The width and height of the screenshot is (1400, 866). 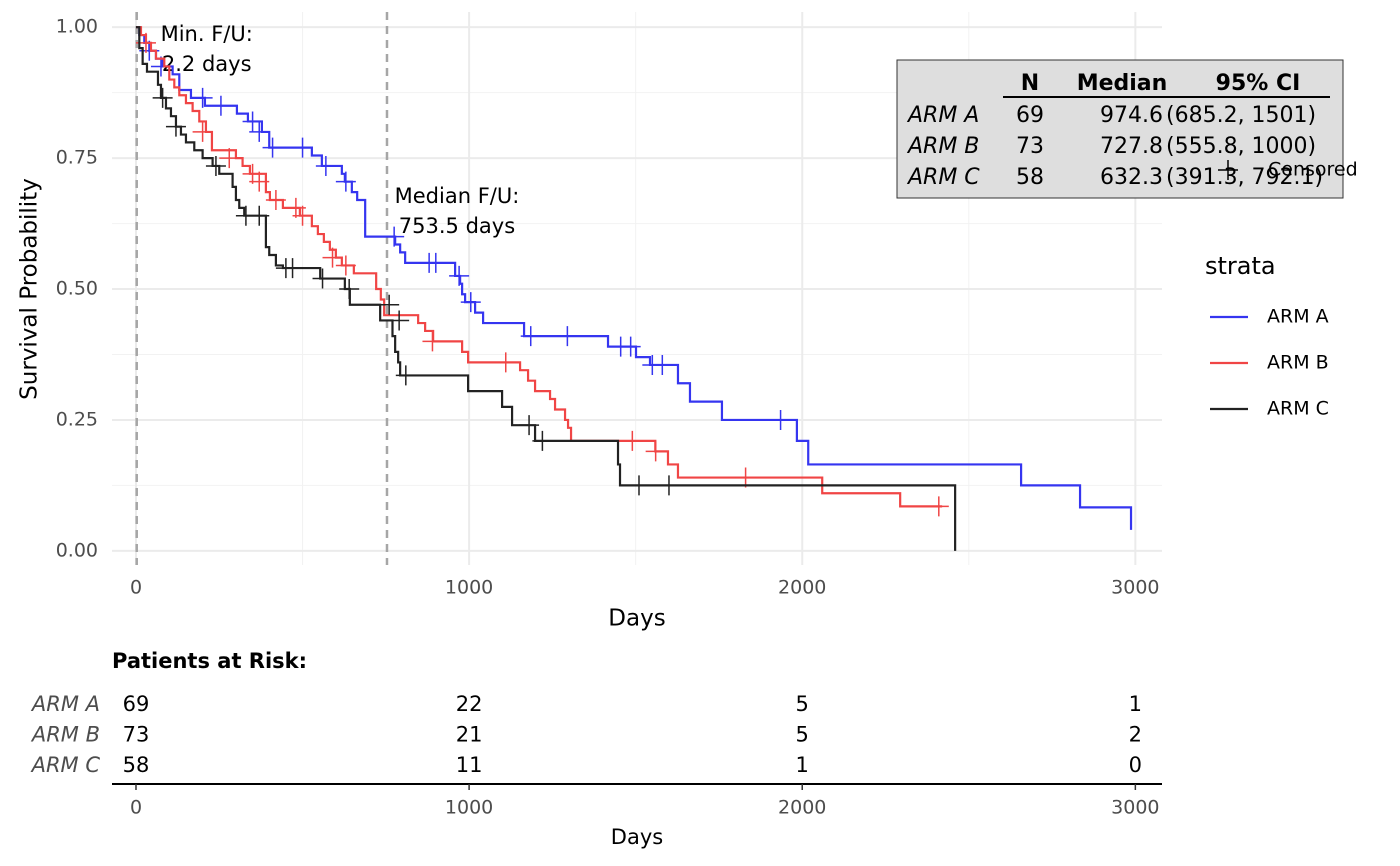 I want to click on table-median: 974.6, so click(x=1131, y=115).